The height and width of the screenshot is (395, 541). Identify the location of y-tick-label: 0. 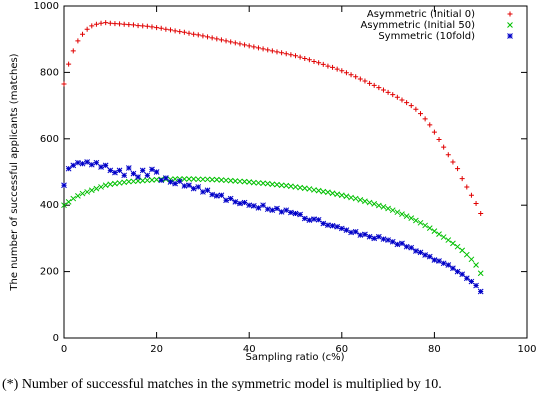
(56, 338).